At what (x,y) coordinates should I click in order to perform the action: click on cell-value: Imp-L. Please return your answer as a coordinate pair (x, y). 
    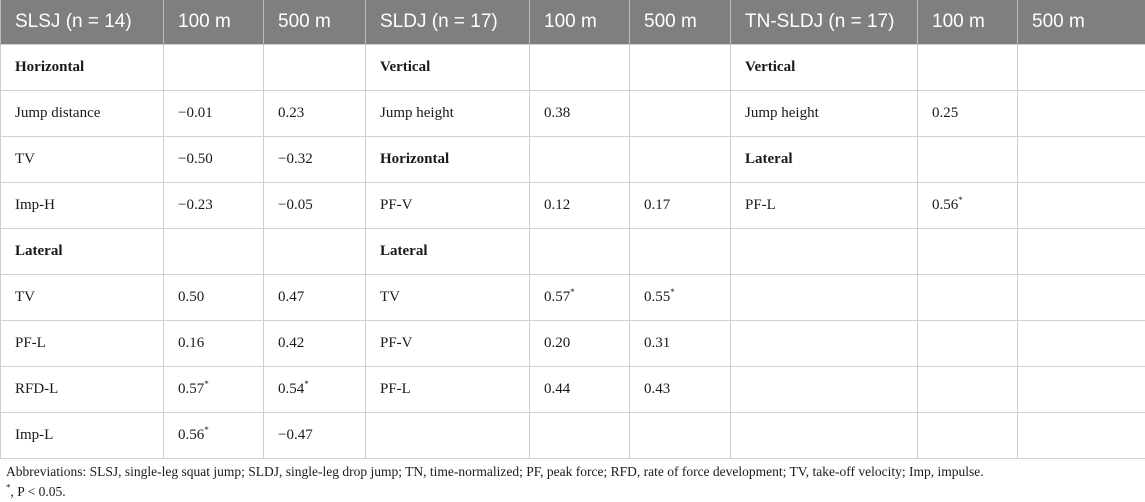
    Looking at the image, I should click on (34, 435).